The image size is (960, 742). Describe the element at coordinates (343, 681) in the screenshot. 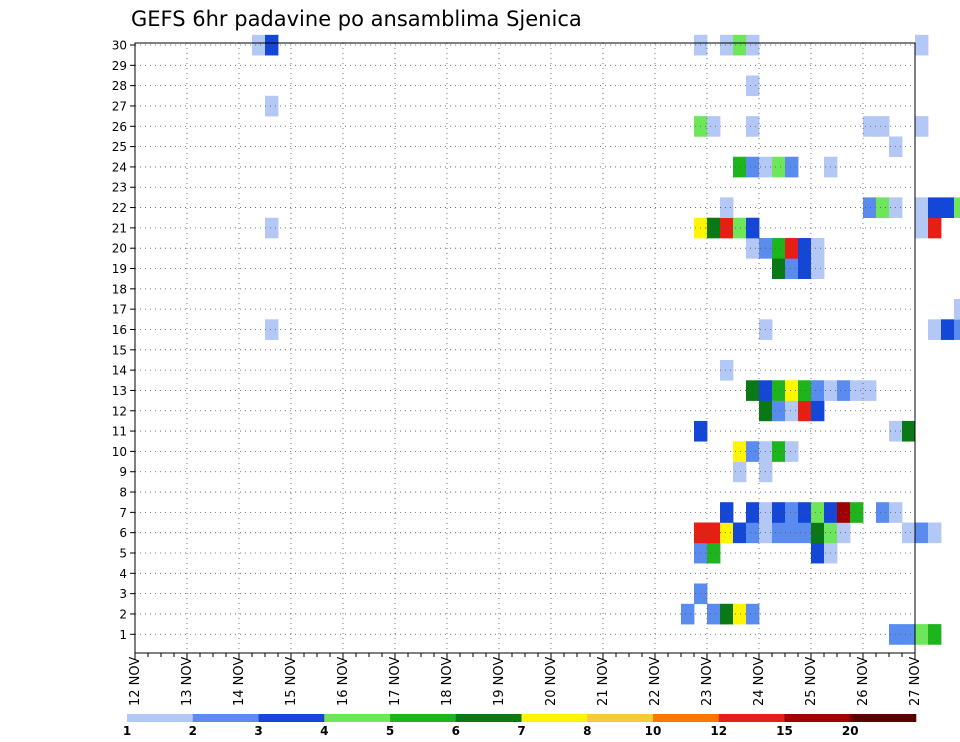

I see `x-tick-label: 16 NOV` at that location.